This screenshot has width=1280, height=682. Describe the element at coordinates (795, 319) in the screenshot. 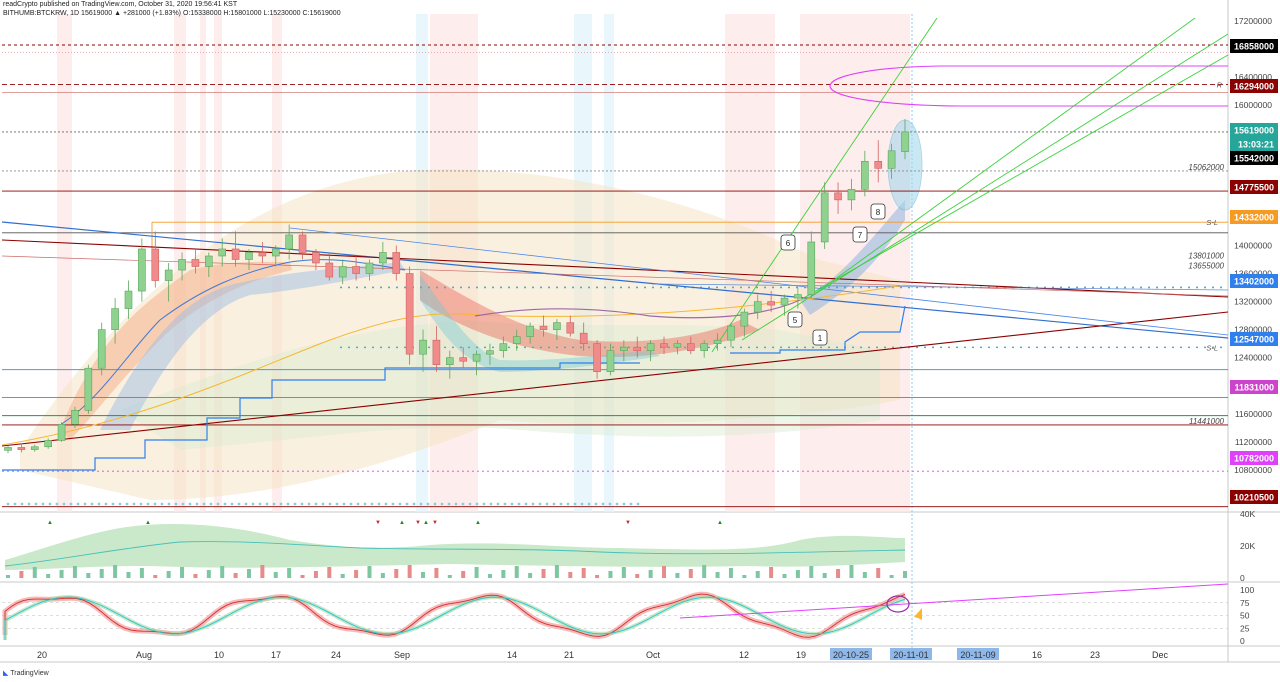

I see `wave-label-box` at that location.